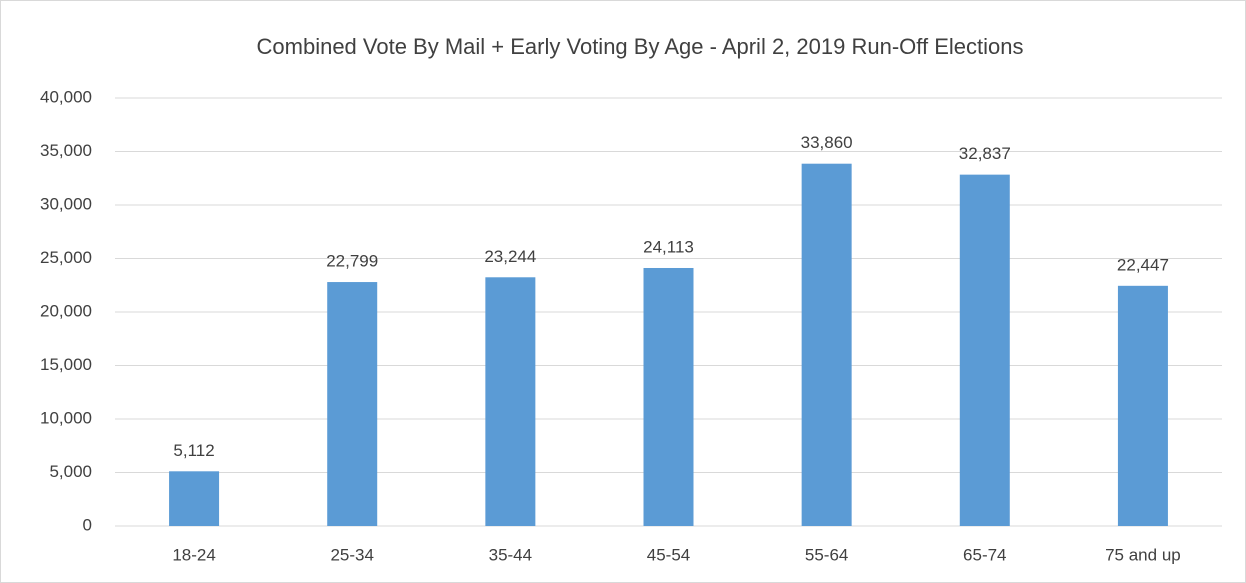  Describe the element at coordinates (827, 142) in the screenshot. I see `data-label: 33,860` at that location.